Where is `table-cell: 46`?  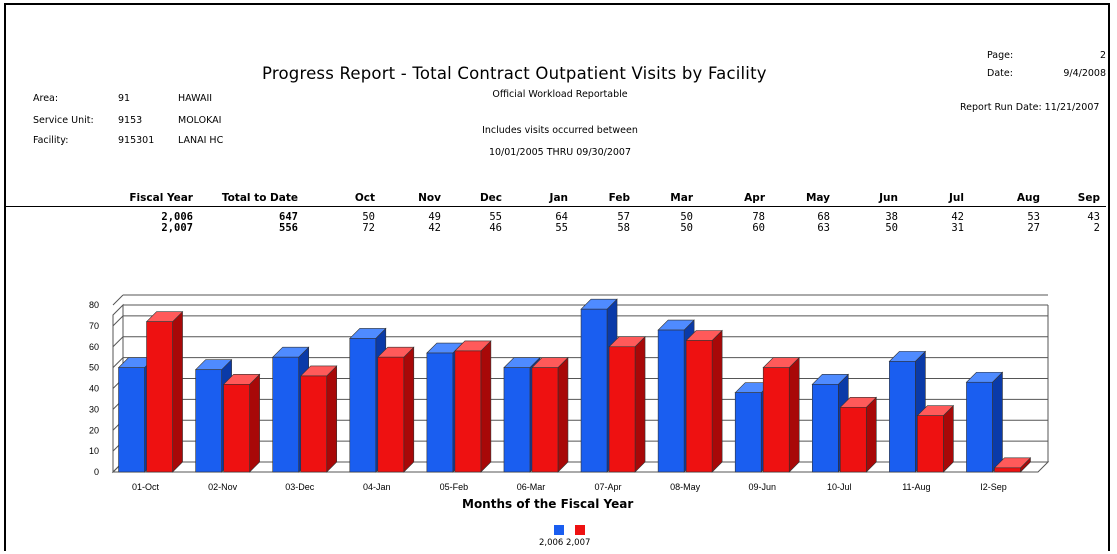 table-cell: 46 is located at coordinates (495, 228).